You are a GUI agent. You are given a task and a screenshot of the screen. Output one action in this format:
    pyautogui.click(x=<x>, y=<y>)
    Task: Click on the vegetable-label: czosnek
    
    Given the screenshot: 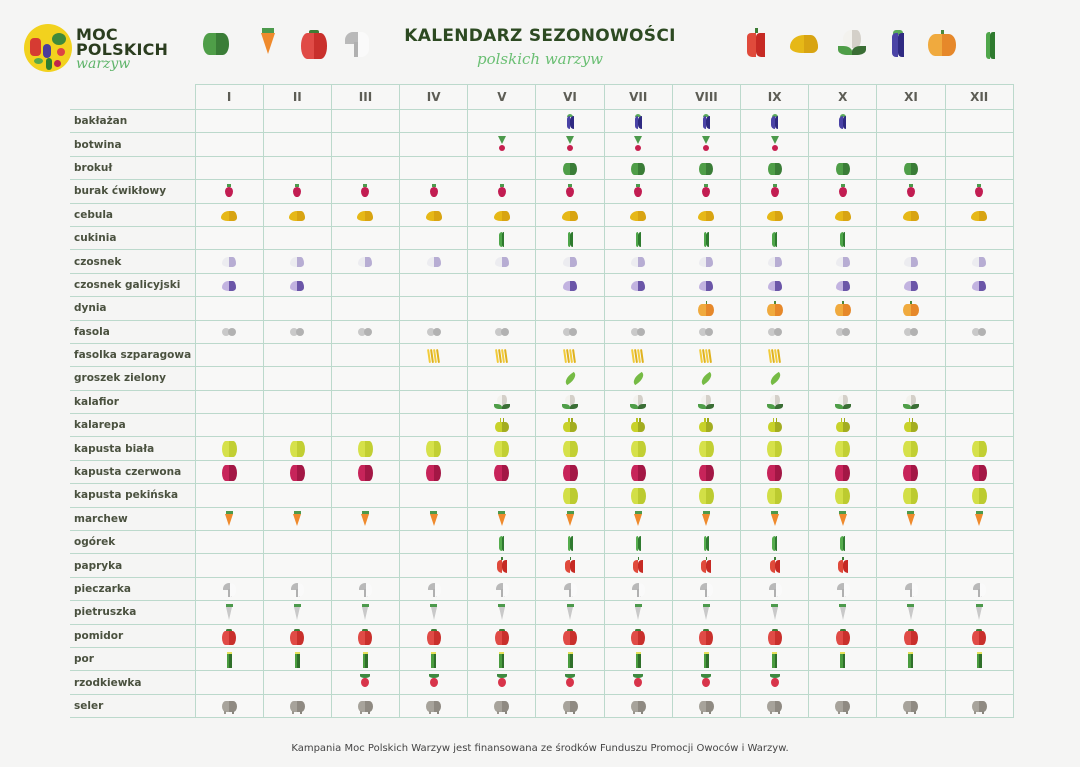 What is the action you would take?
    pyautogui.click(x=133, y=261)
    